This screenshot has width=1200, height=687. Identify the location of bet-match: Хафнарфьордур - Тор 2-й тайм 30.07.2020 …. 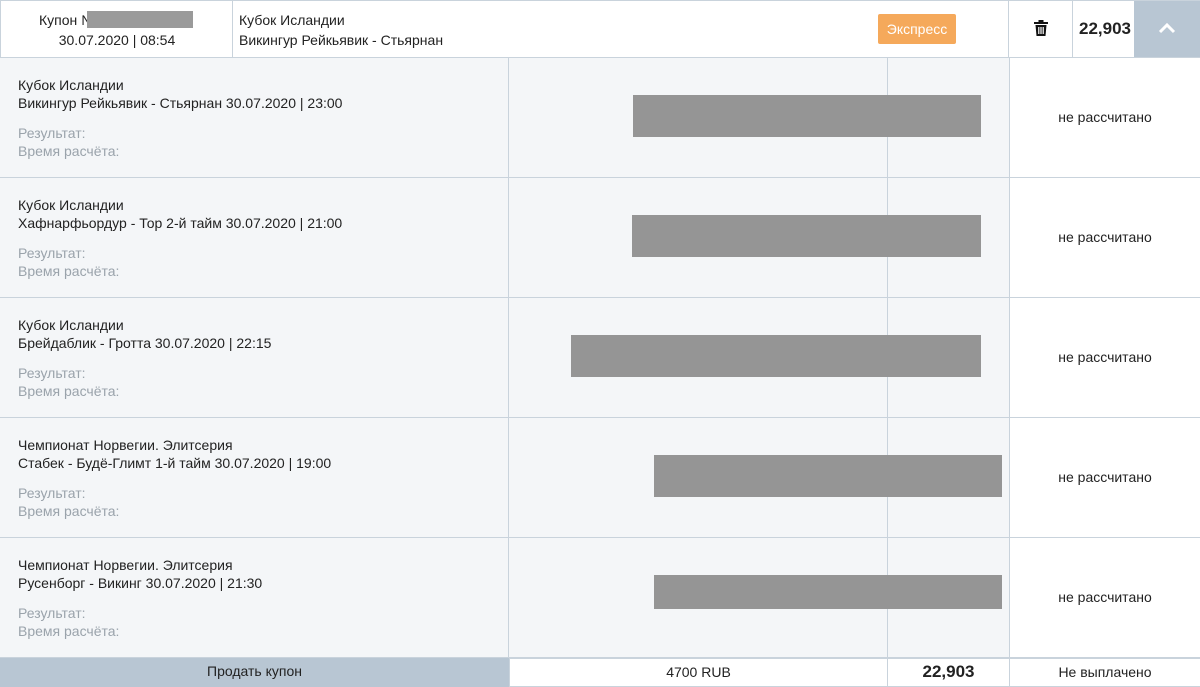
(180, 223).